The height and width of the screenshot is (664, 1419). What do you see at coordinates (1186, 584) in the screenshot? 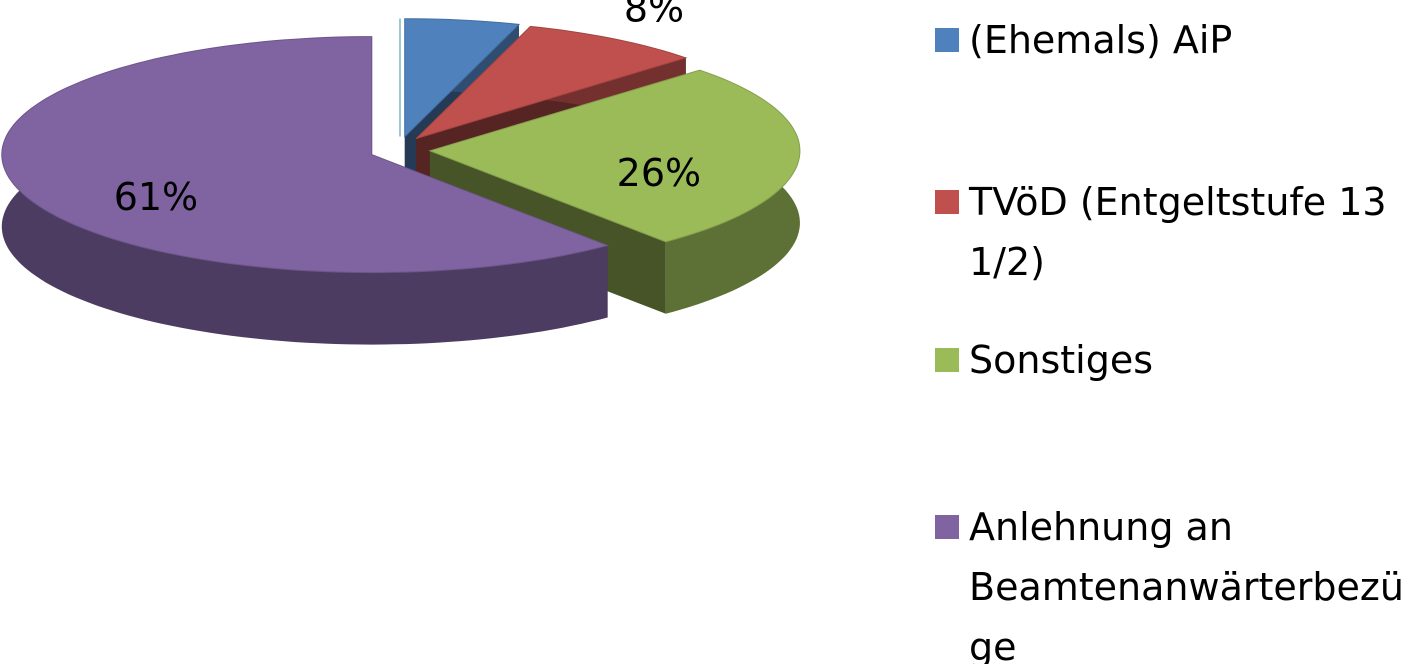
I see `legend-label: Anlehnung an Beamtenanwärterbezüge` at bounding box center [1186, 584].